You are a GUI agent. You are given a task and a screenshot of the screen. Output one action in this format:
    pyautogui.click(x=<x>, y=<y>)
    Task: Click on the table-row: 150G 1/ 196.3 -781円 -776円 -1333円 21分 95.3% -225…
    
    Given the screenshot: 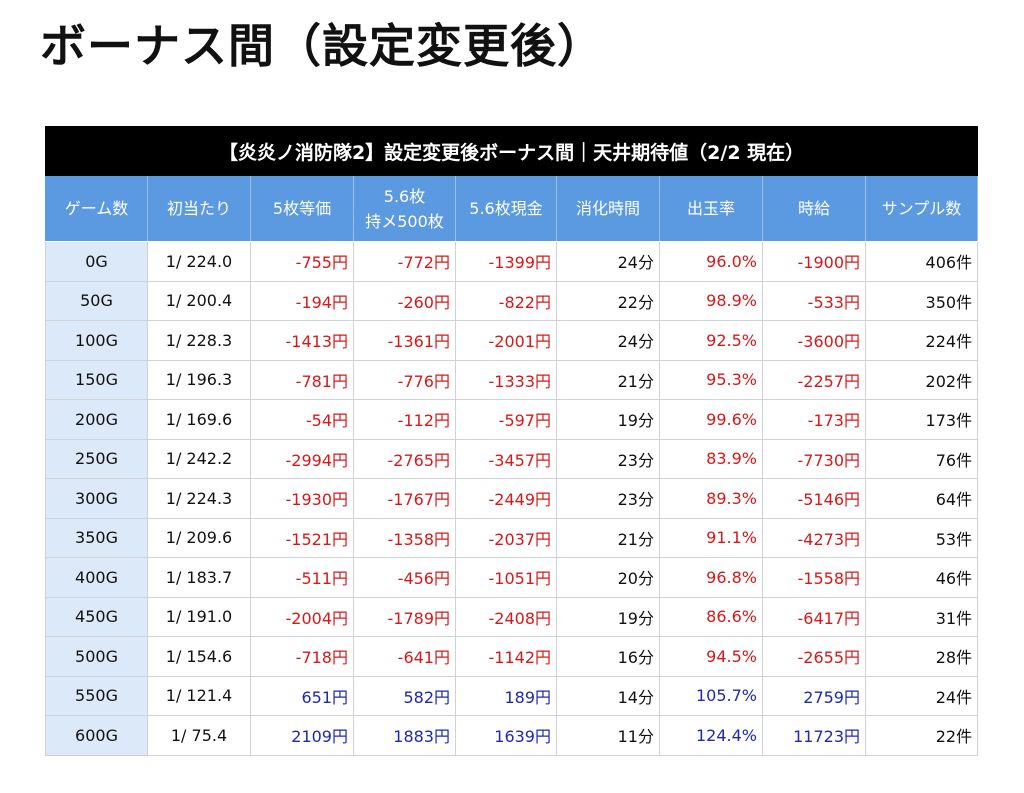 What is the action you would take?
    pyautogui.click(x=512, y=379)
    